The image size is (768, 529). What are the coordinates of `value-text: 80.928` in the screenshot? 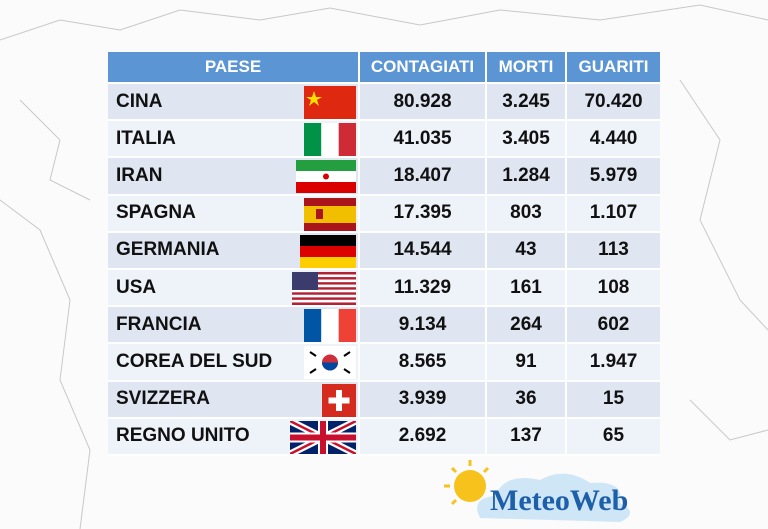 It's located at (422, 101).